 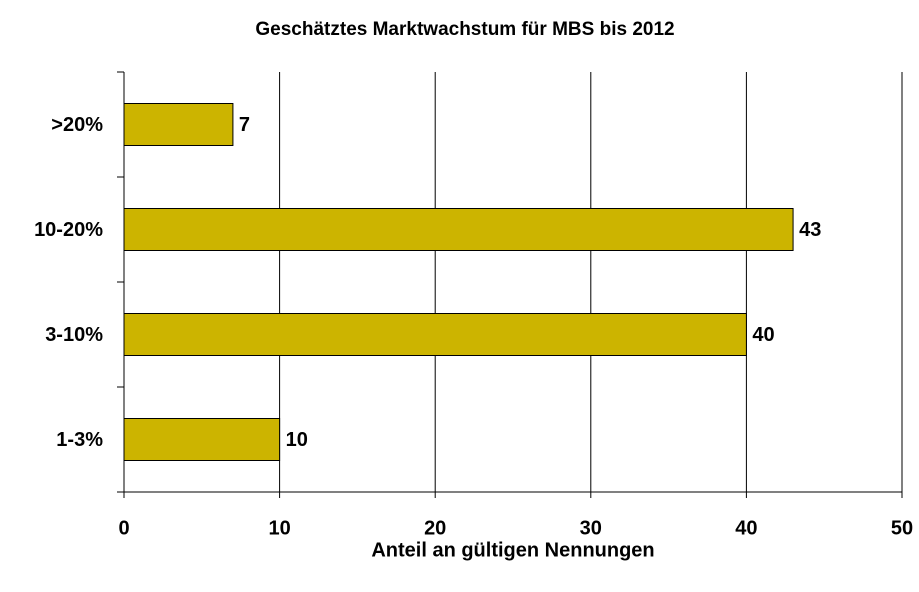 I want to click on x-tick-label: 20, so click(x=435, y=528).